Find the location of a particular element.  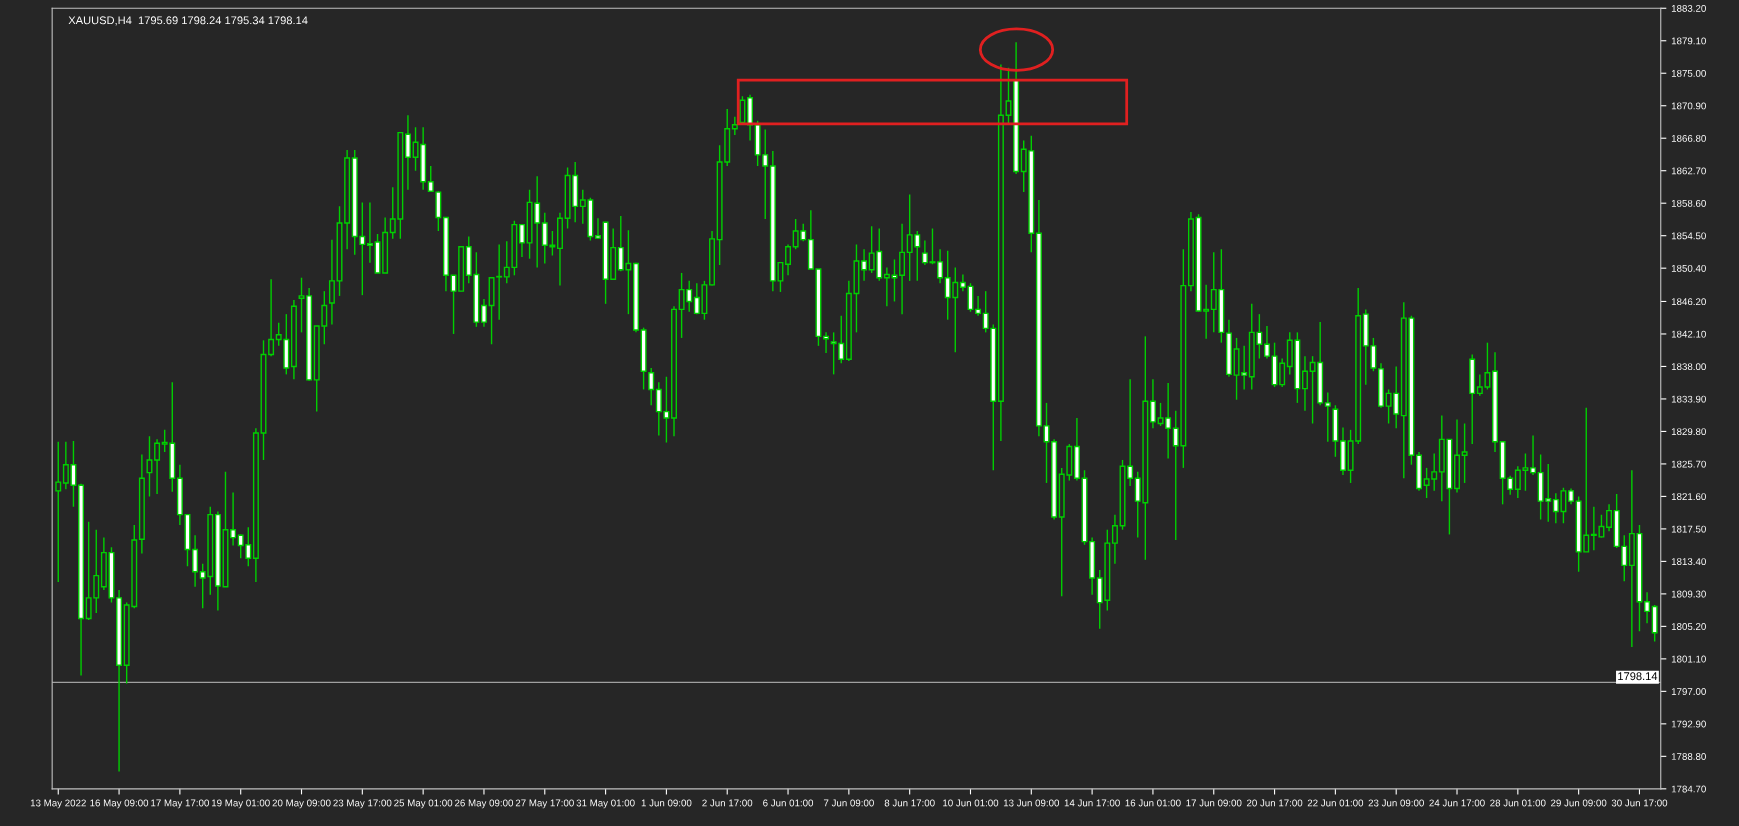

y-tick-label: 1821.60 is located at coordinates (1688, 497).